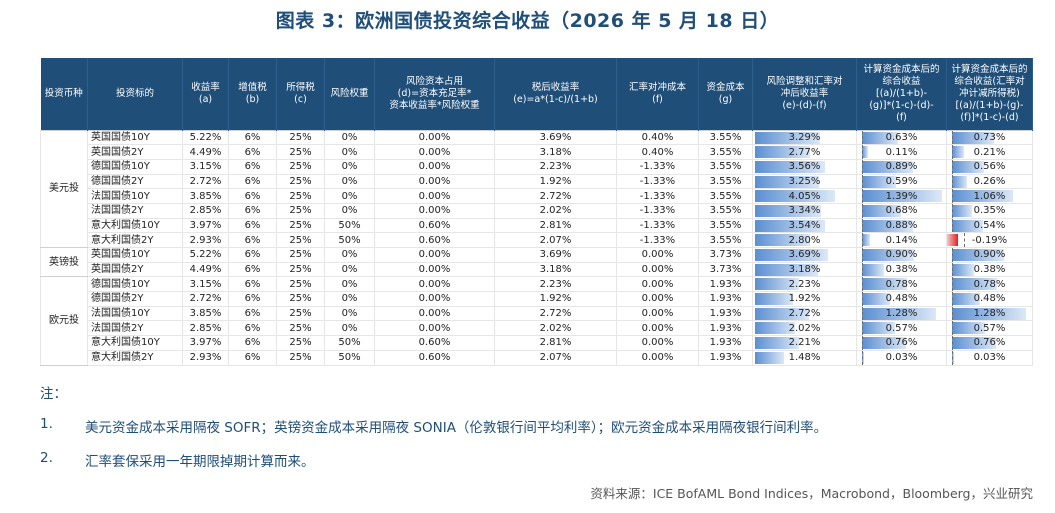 This screenshot has width=1055, height=513. What do you see at coordinates (989, 152) in the screenshot?
I see `bar-cell-j: 0.21%` at bounding box center [989, 152].